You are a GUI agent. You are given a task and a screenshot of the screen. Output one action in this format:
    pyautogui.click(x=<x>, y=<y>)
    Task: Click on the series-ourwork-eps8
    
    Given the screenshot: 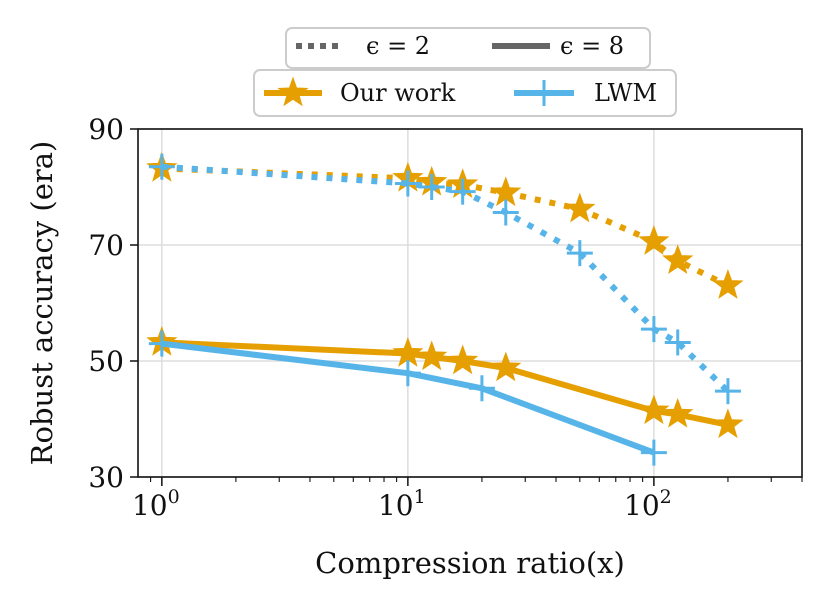 What is the action you would take?
    pyautogui.click(x=445, y=382)
    